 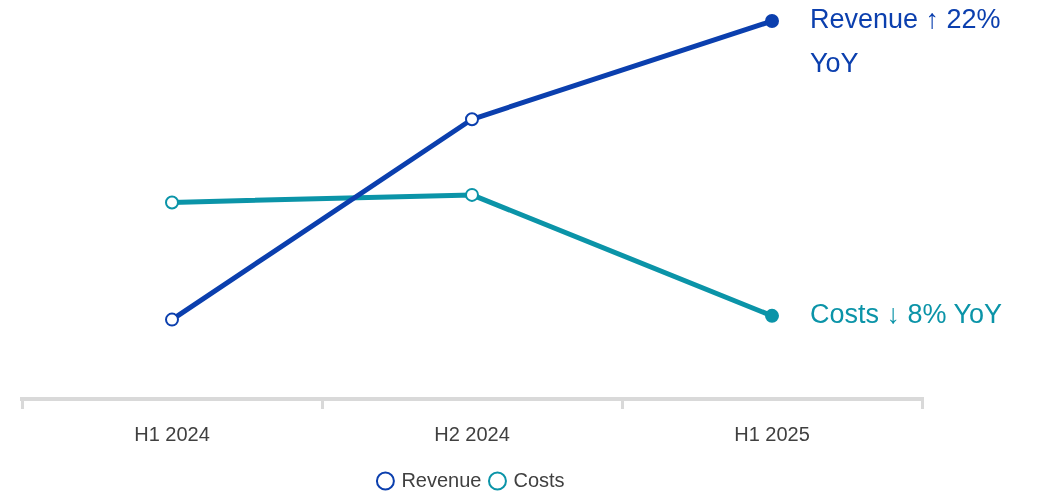 What do you see at coordinates (472, 433) in the screenshot?
I see `x-tick-label: H2 2024` at bounding box center [472, 433].